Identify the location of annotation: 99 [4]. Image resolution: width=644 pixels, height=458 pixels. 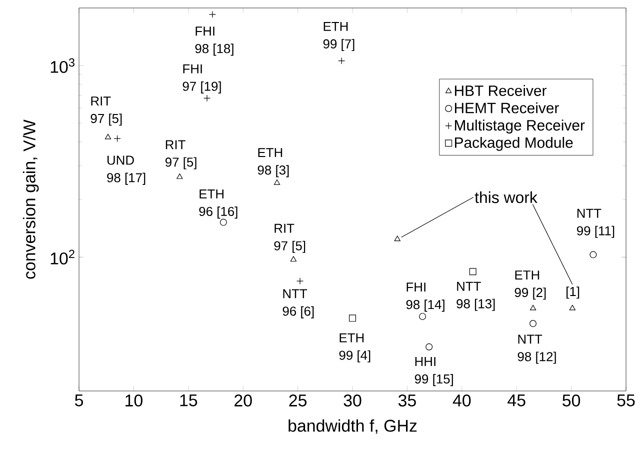
(354, 356).